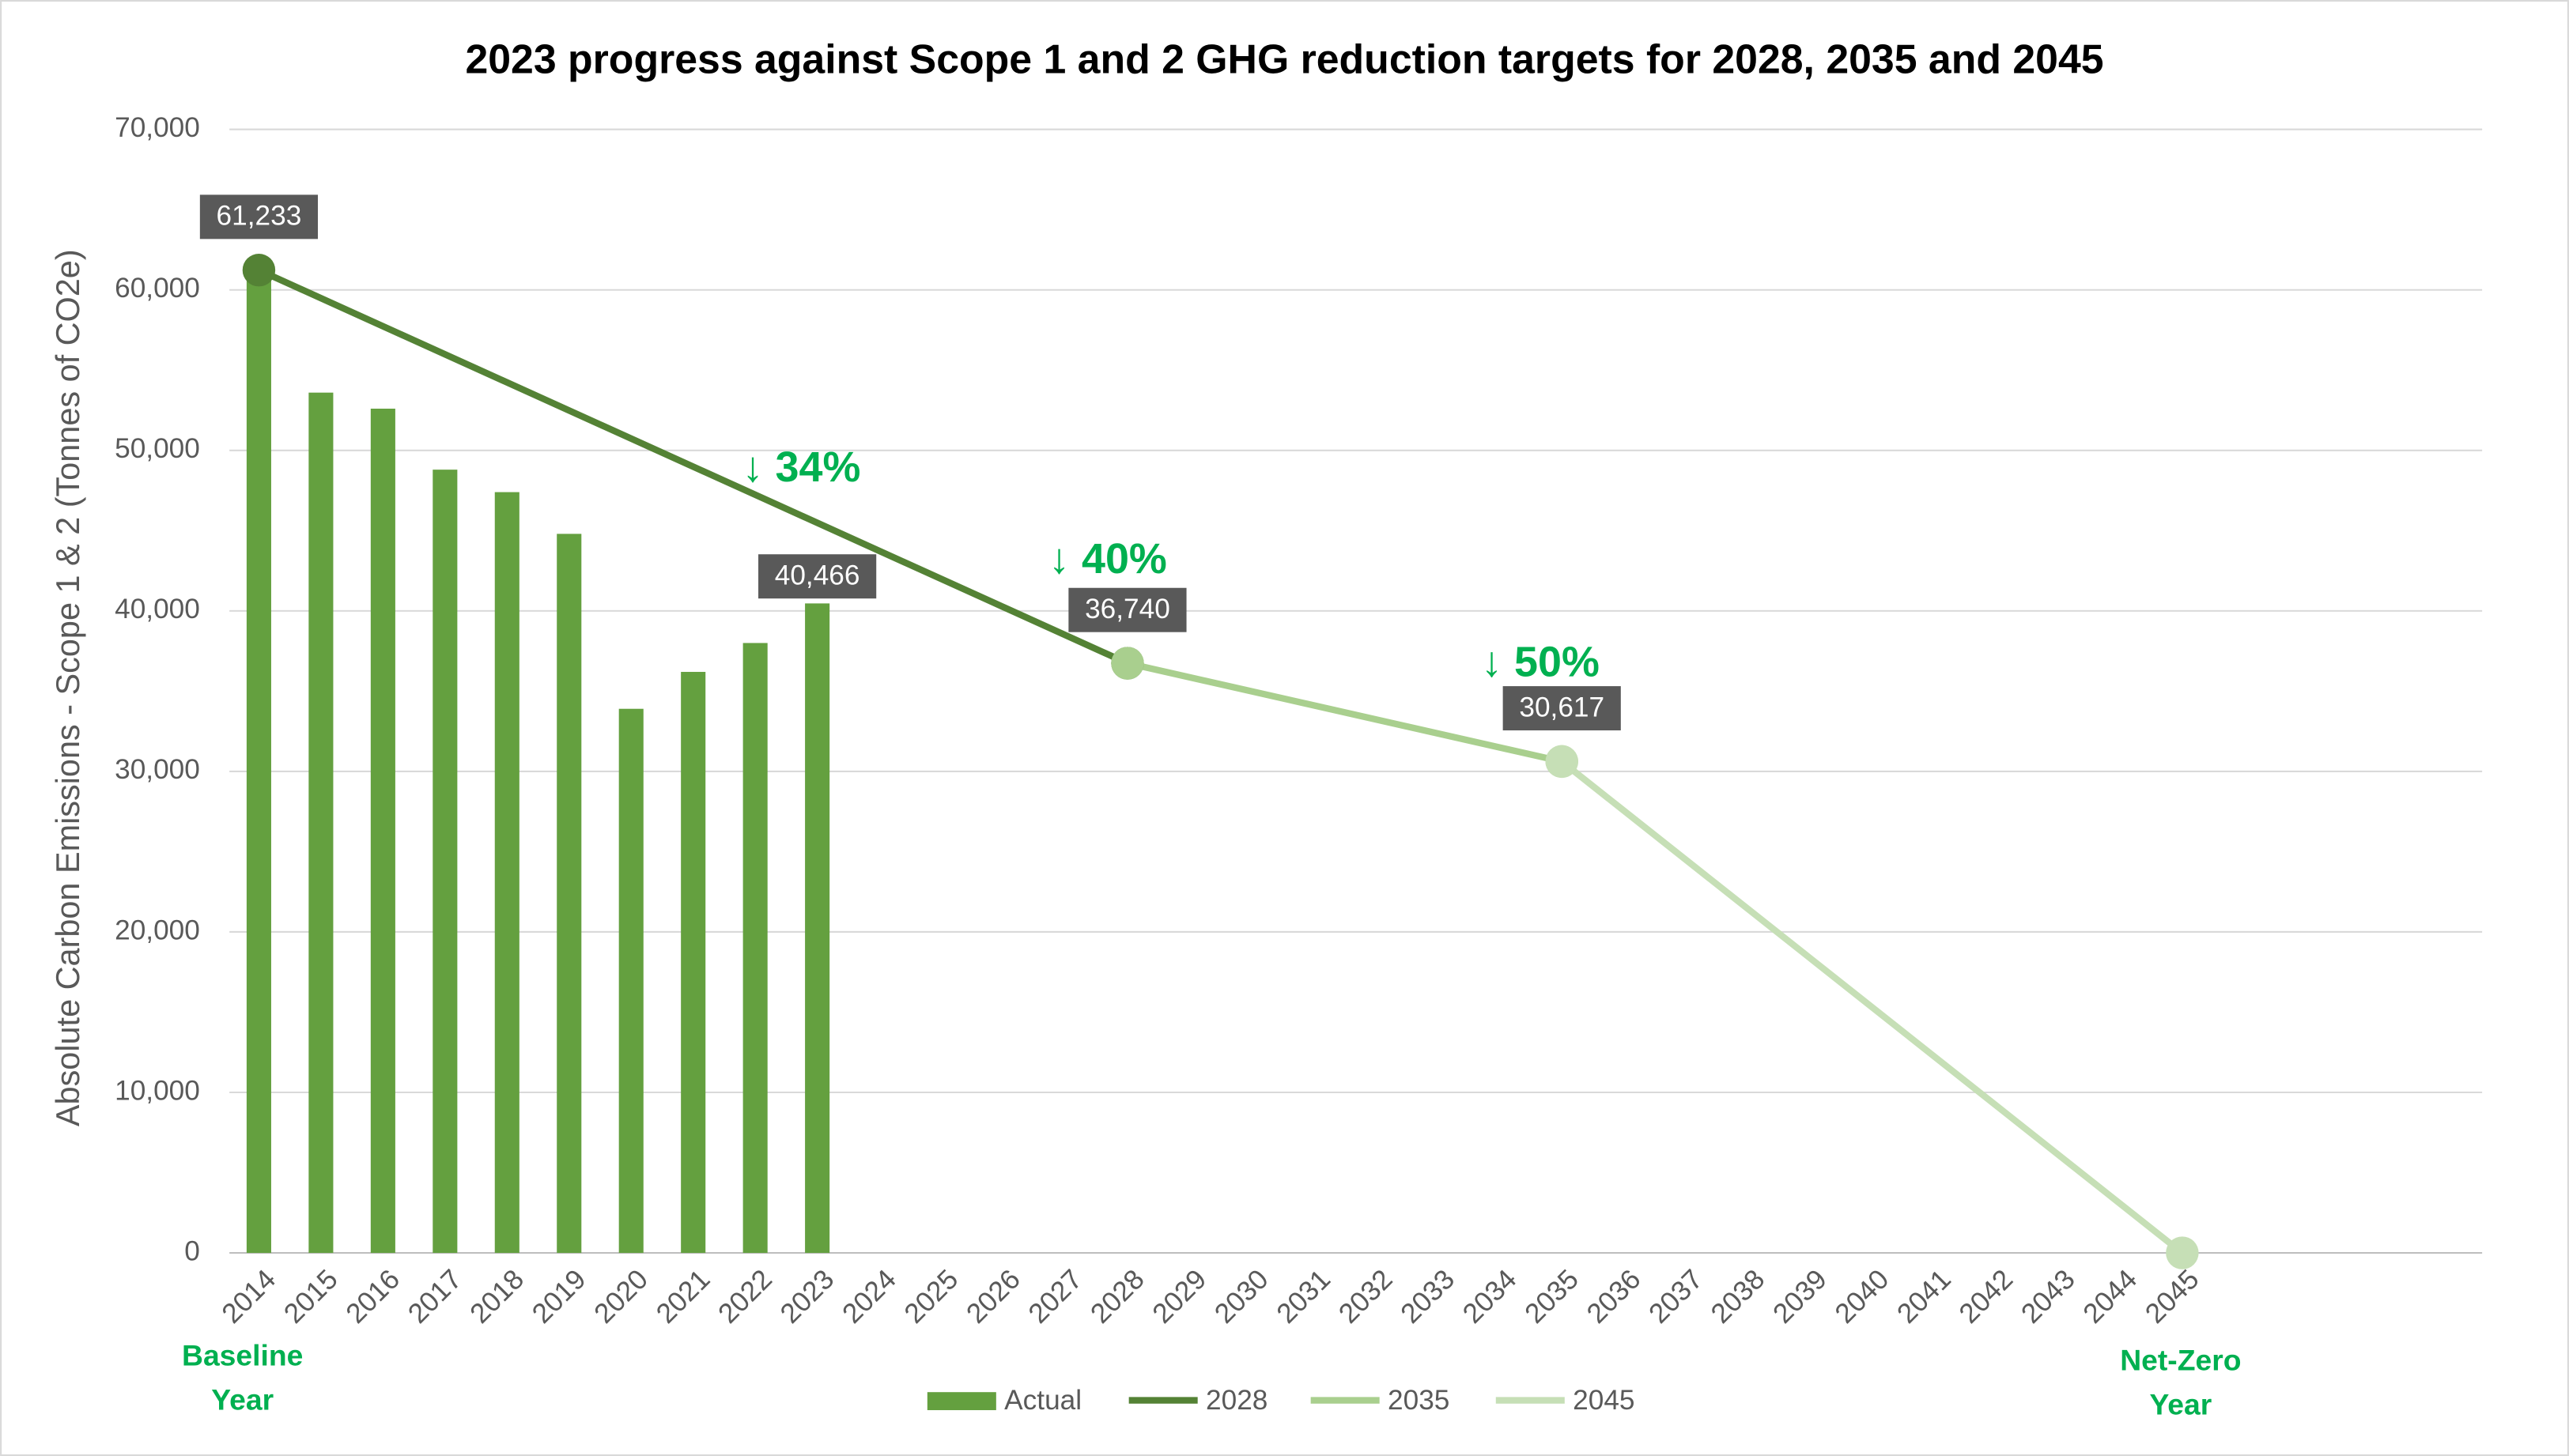 The height and width of the screenshot is (1456, 2569). Describe the element at coordinates (1603, 1400) in the screenshot. I see `legend-label: 2045` at that location.